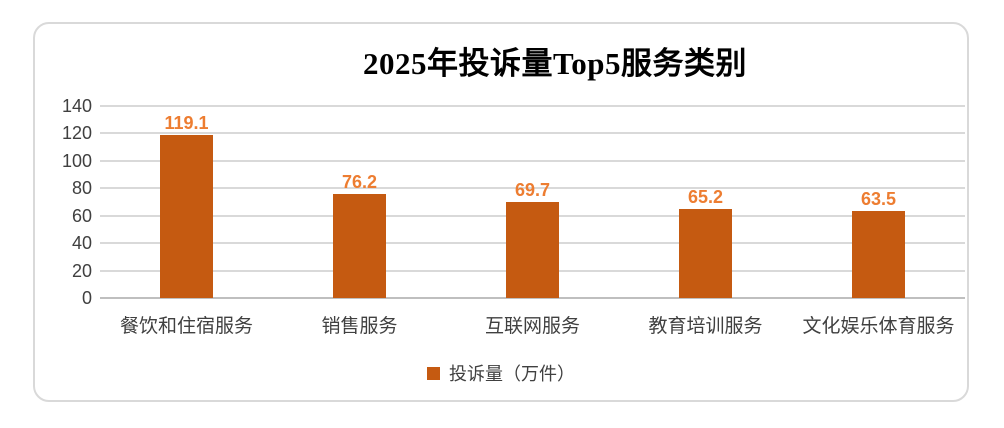 The height and width of the screenshot is (428, 1004). I want to click on y-tick-label-100: 100, so click(76, 160).